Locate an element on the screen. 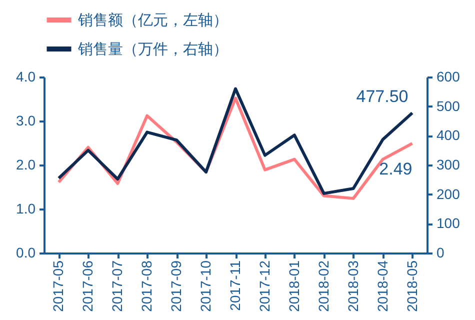  x-tick-label: 2017-08 is located at coordinates (146, 286).